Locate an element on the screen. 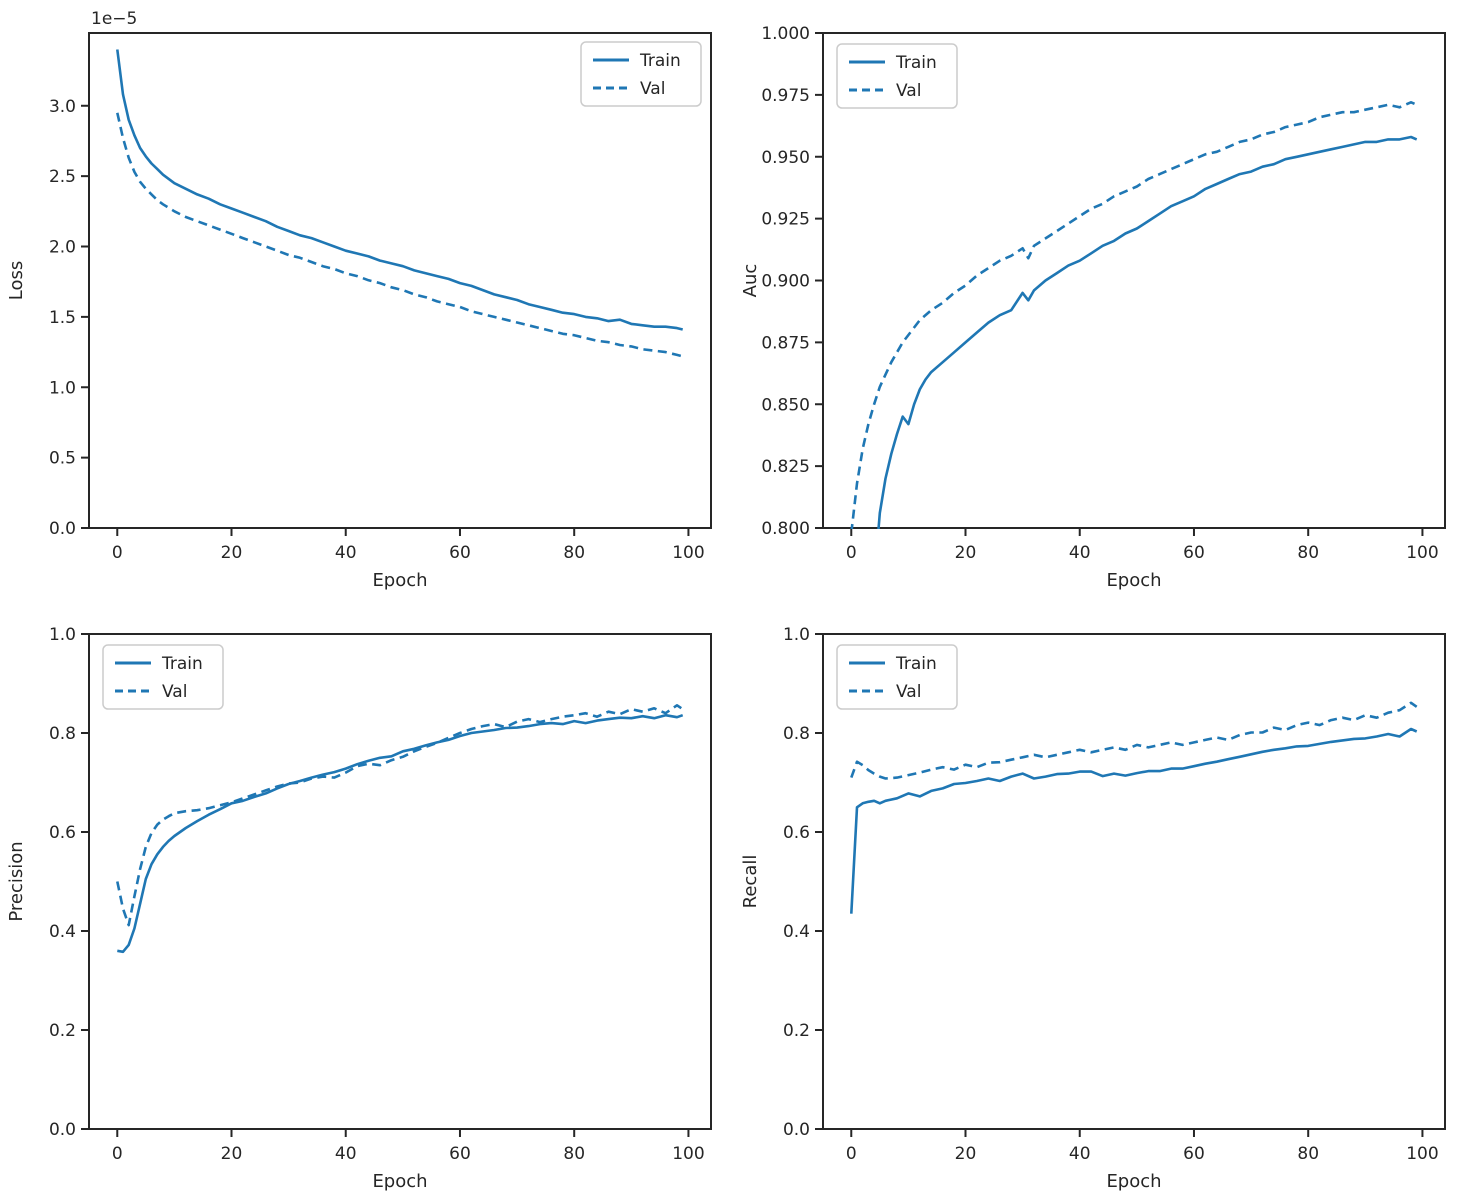 The width and height of the screenshot is (1468, 1202). y-axis-label: Recall is located at coordinates (750, 882).